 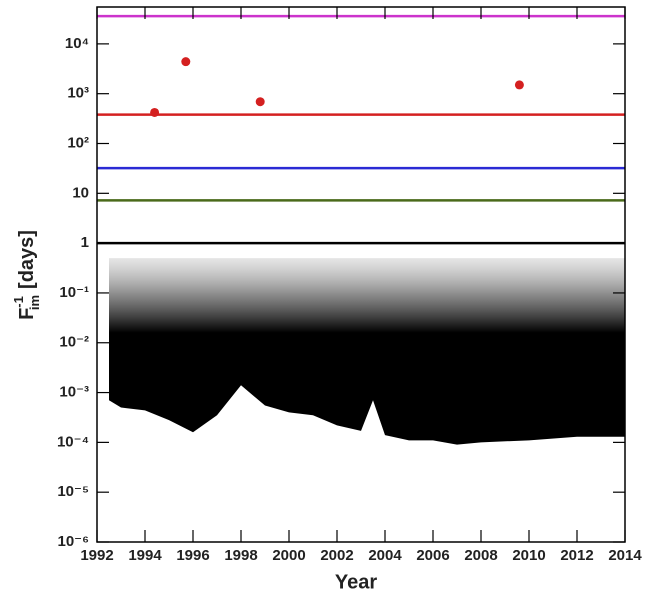 What do you see at coordinates (528, 555) in the screenshot?
I see `x-tick-label: 2010` at bounding box center [528, 555].